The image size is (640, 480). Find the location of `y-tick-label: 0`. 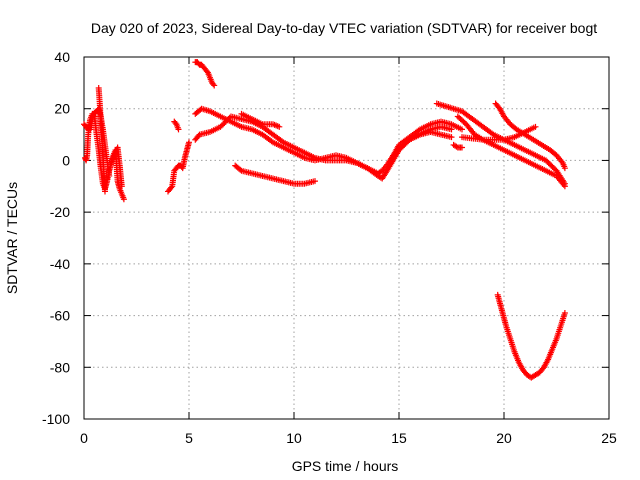

y-tick-label: 0 is located at coordinates (66, 160).